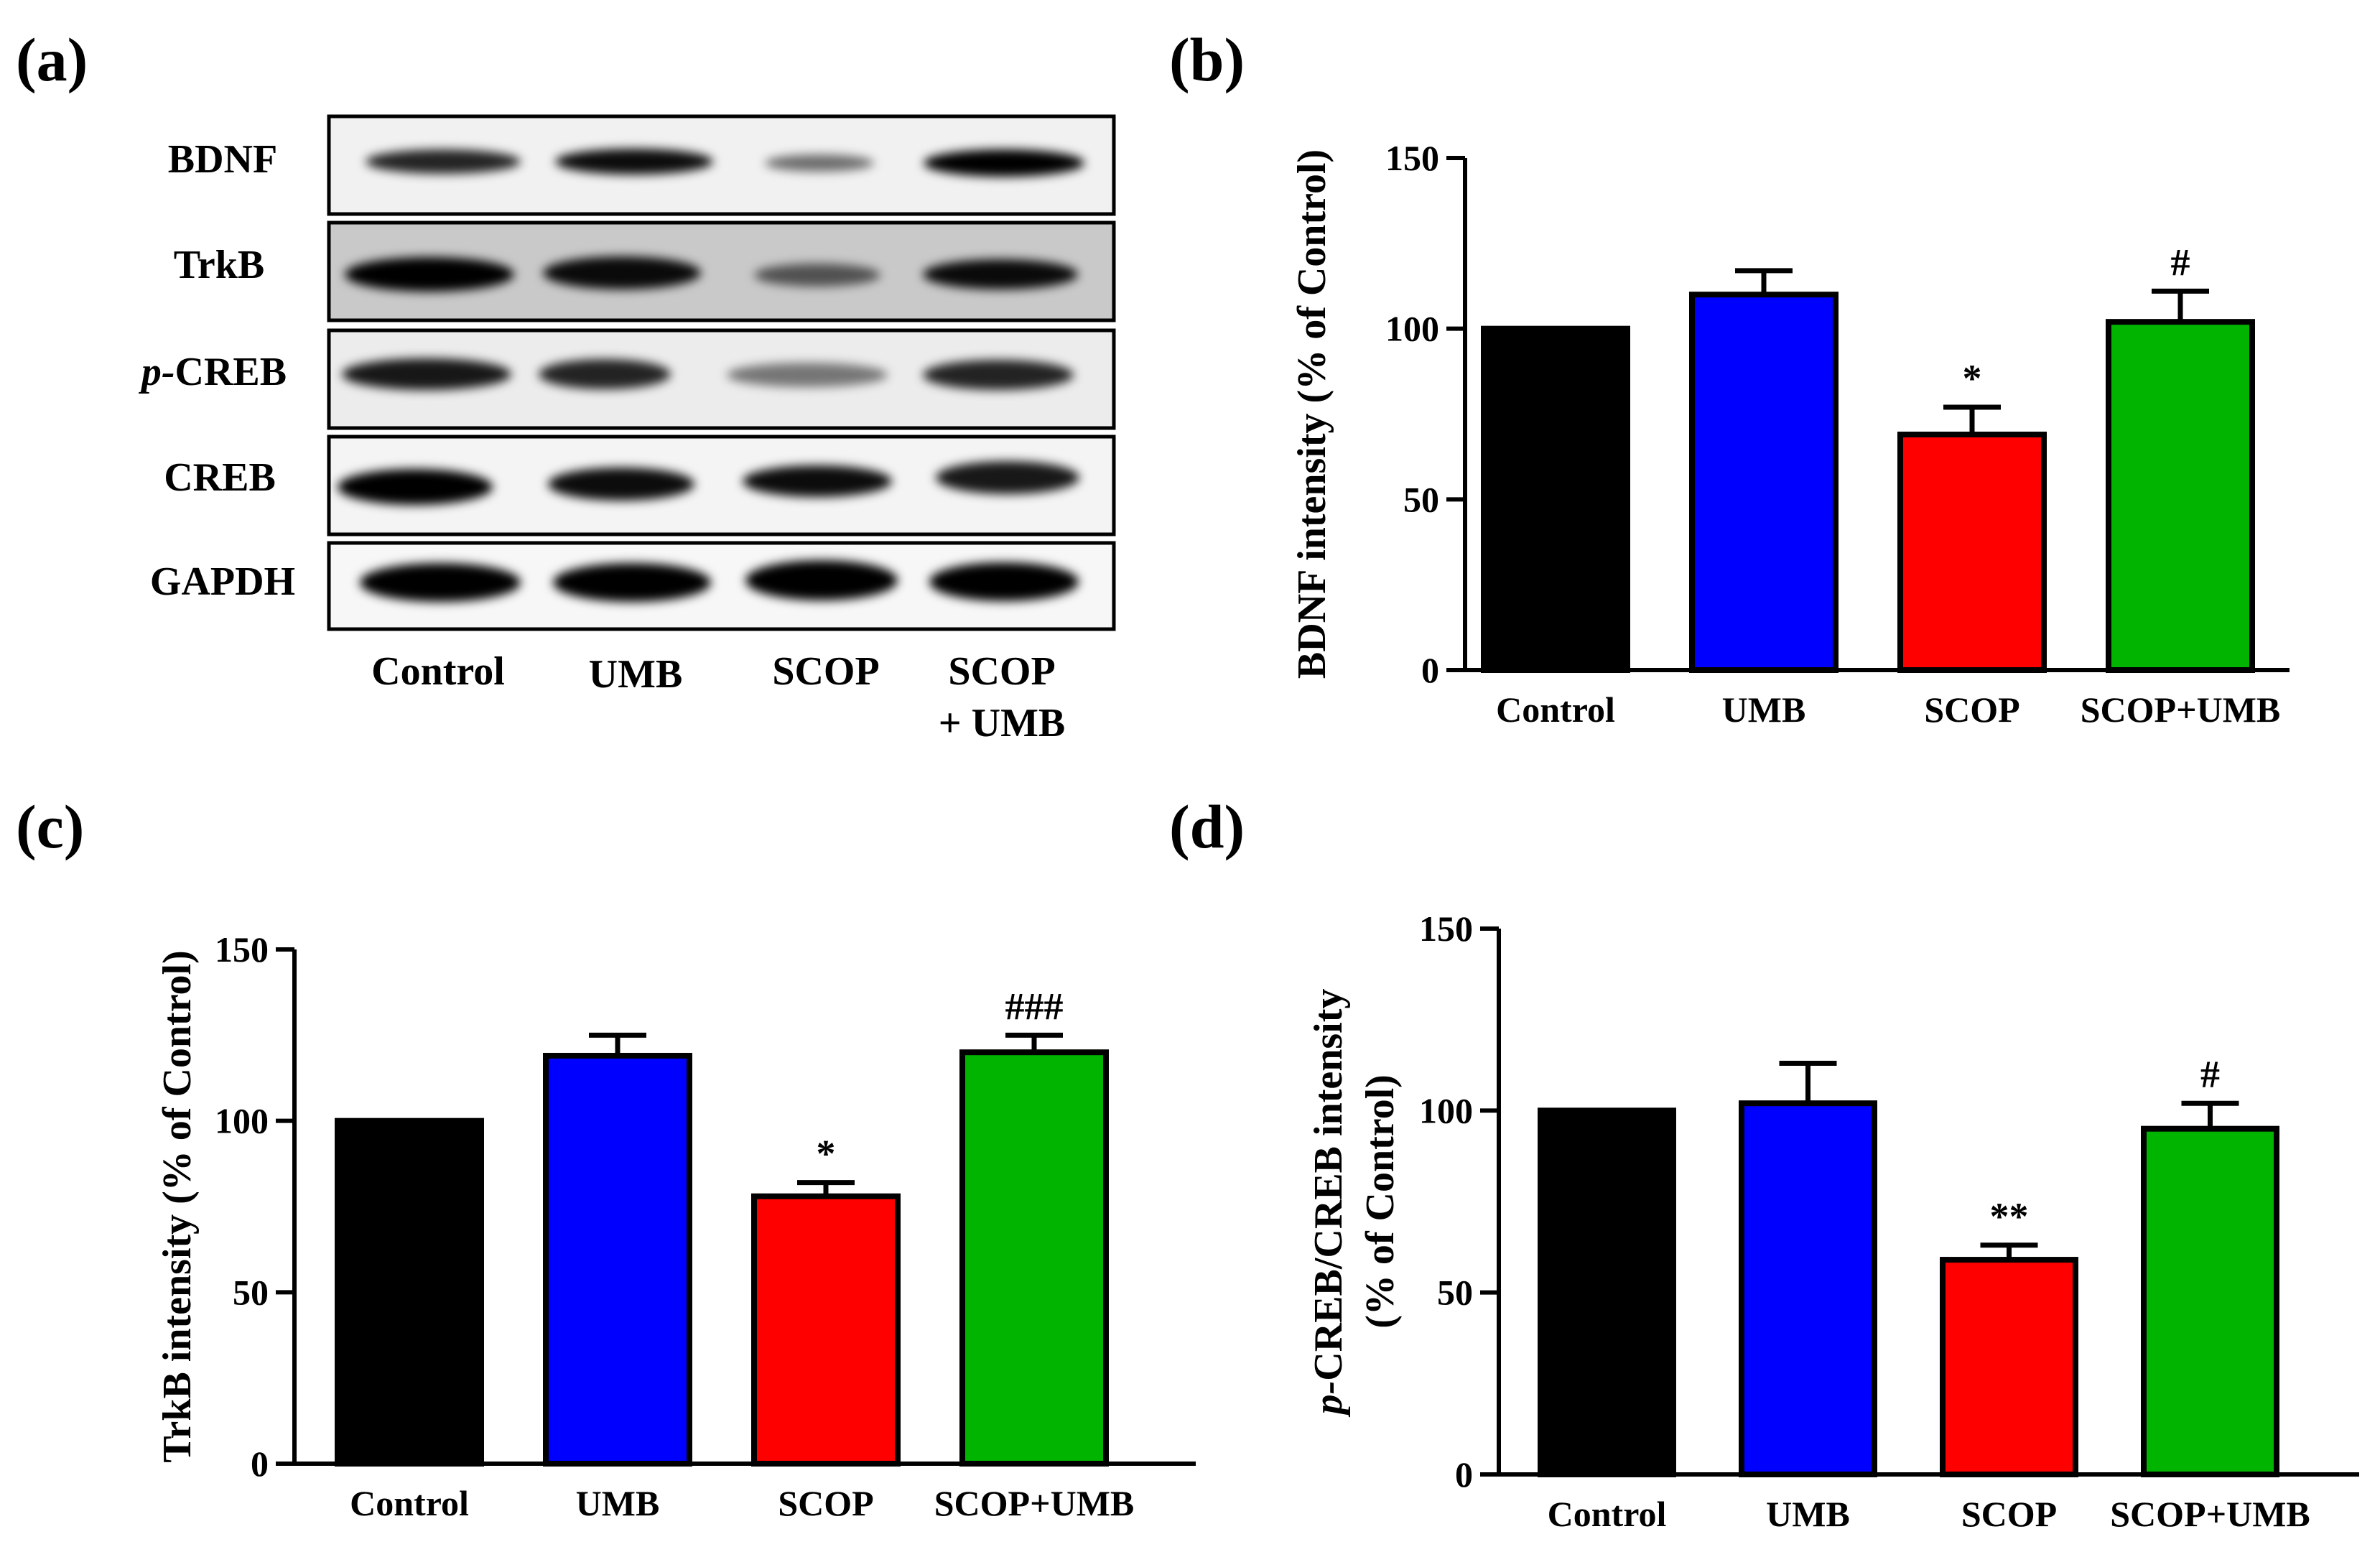 The image size is (2380, 1552). Describe the element at coordinates (177, 1206) in the screenshot. I see `y-axis-title-c: TrkB intensity (% of Control)` at that location.